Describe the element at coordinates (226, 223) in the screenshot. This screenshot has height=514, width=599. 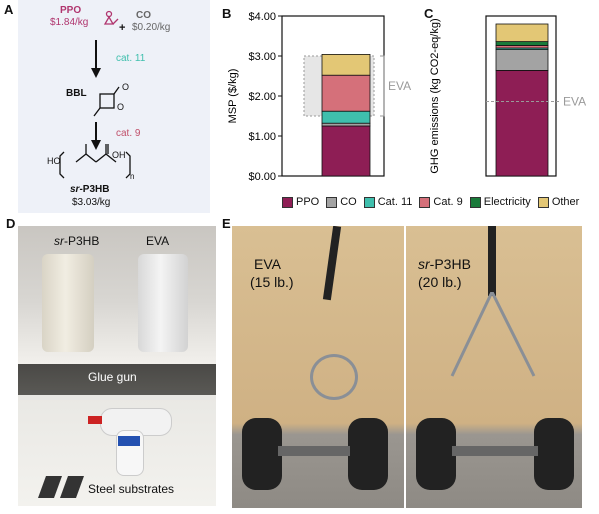
I see `panel-letter-e: E` at that location.